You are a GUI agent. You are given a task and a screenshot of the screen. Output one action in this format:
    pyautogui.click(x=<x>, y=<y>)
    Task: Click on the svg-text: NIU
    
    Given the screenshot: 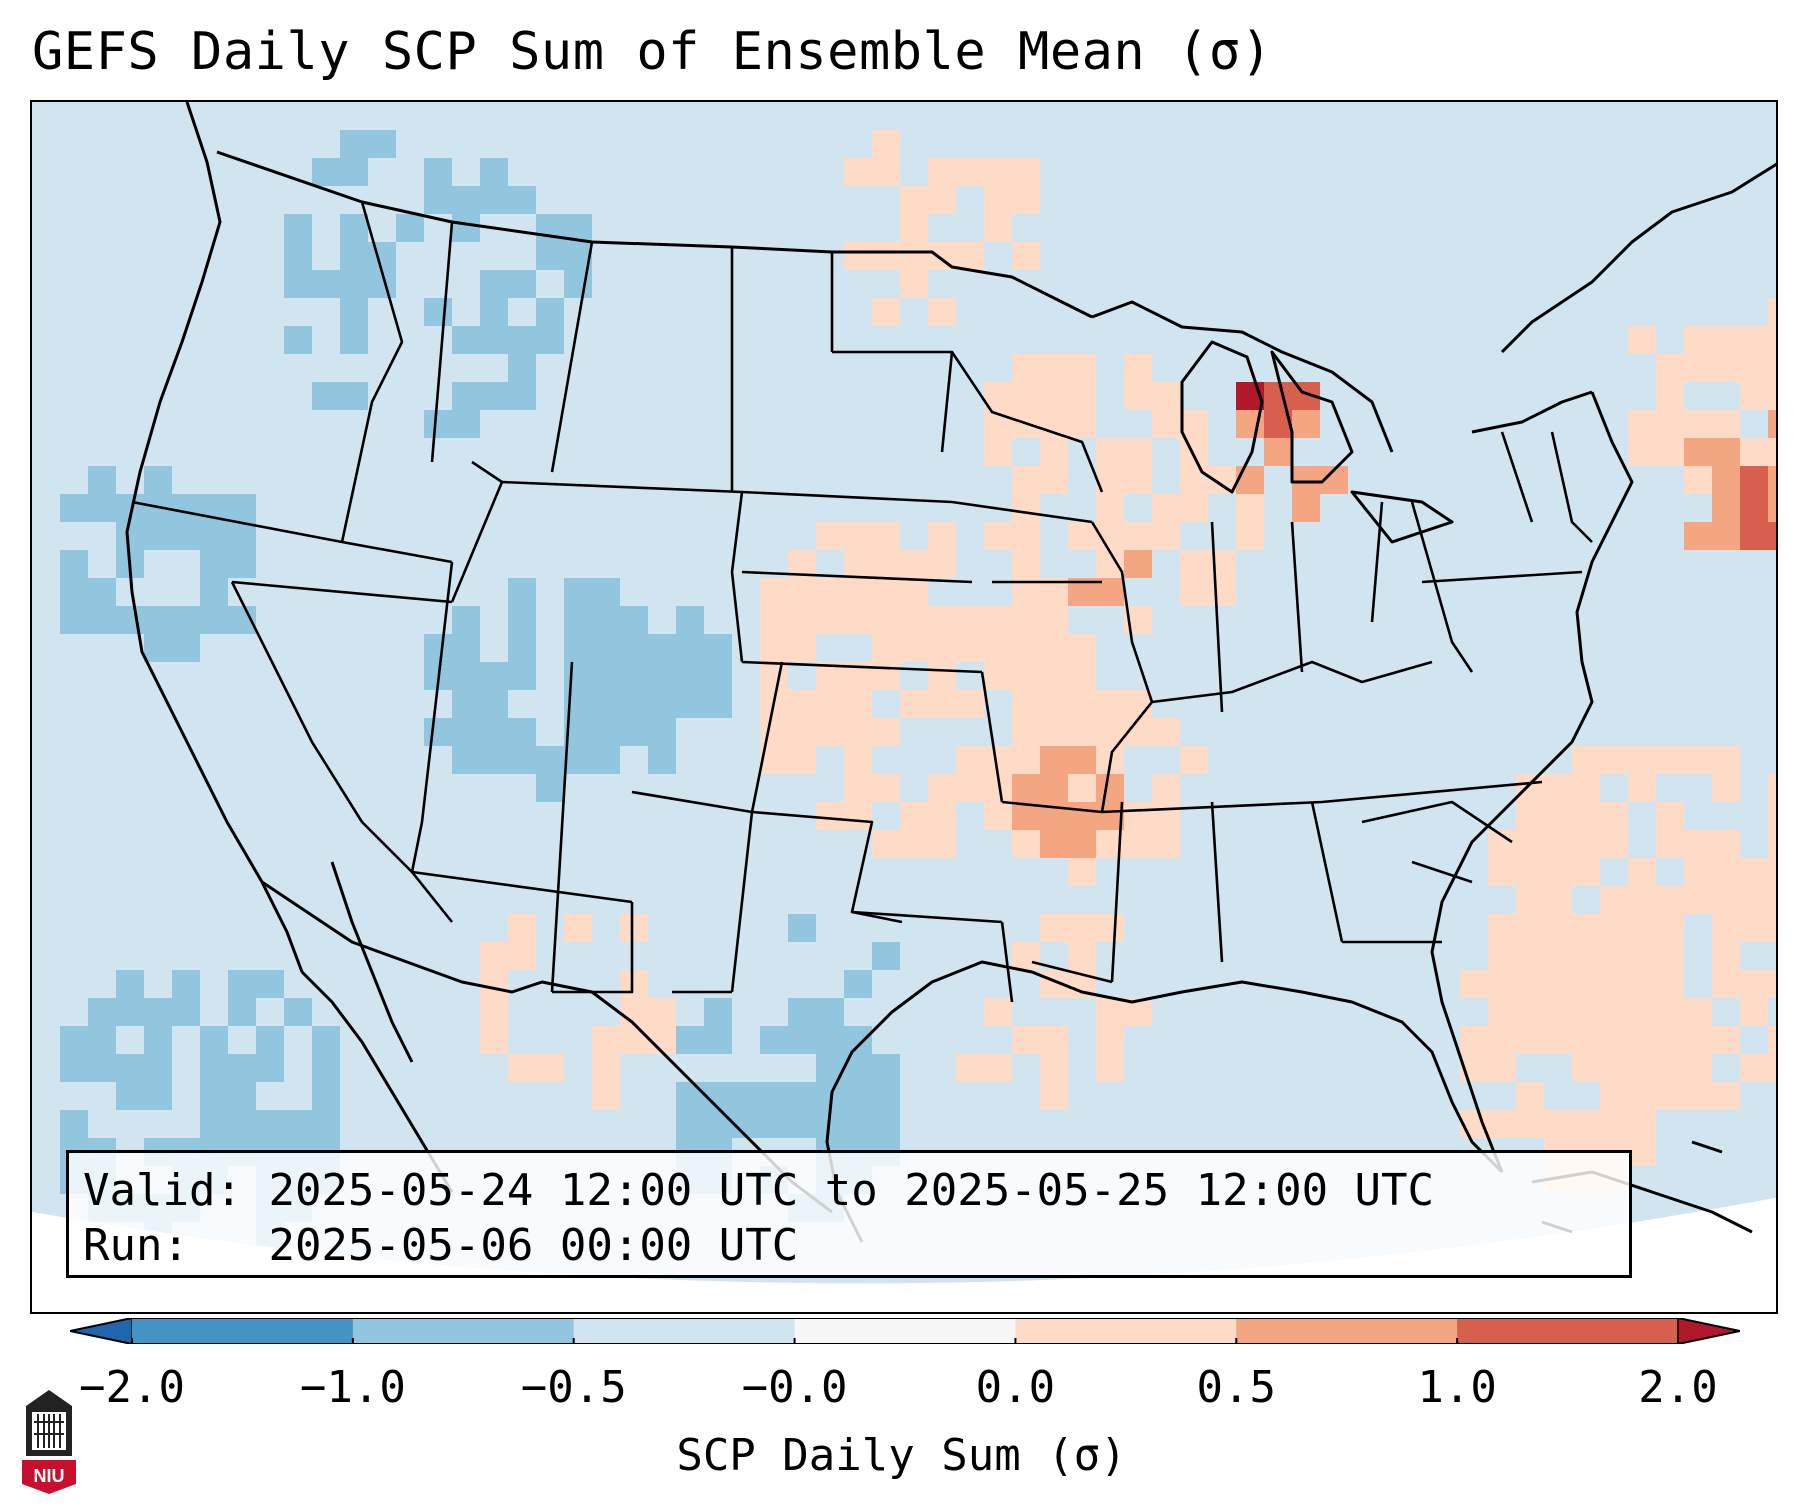 What is the action you would take?
    pyautogui.click(x=49, y=1476)
    